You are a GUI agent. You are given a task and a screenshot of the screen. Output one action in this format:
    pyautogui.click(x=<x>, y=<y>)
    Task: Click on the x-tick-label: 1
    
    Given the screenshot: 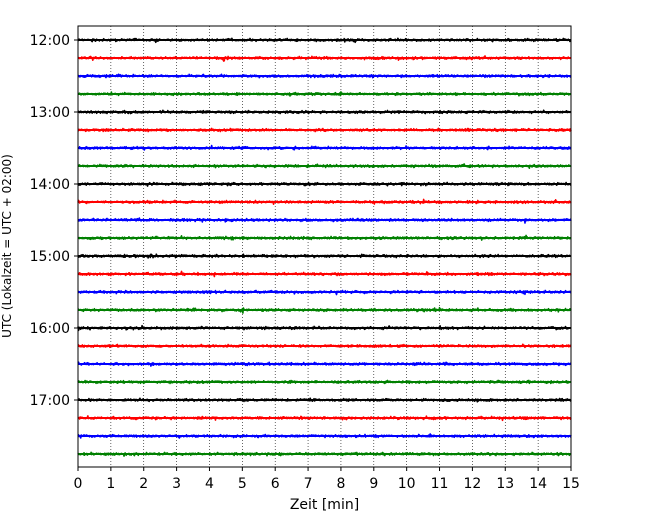 What is the action you would take?
    pyautogui.click(x=110, y=484)
    